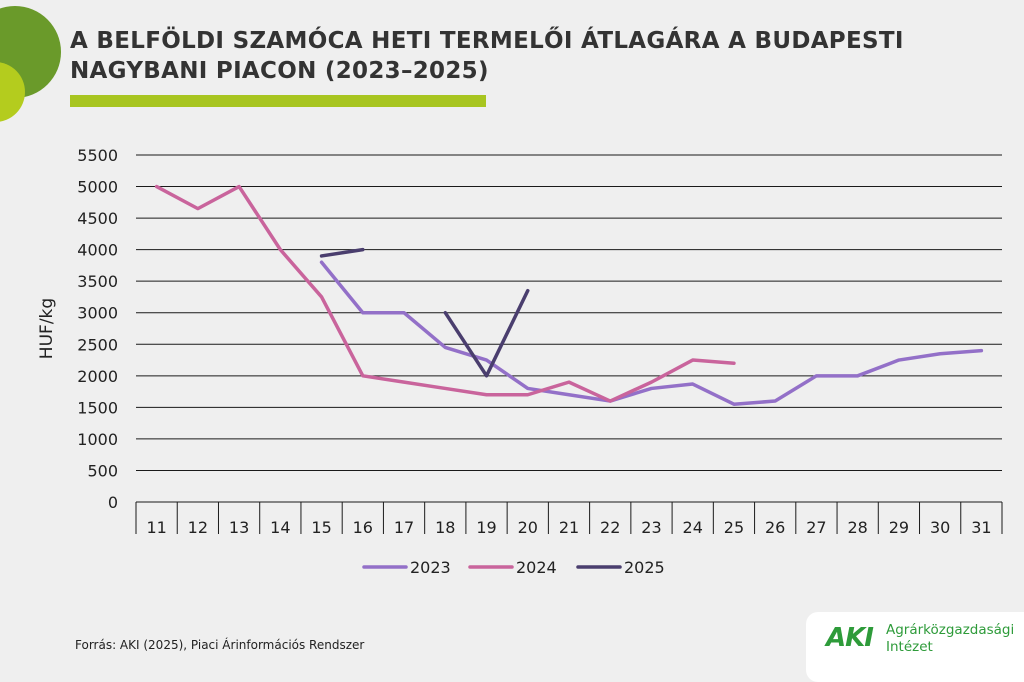 The height and width of the screenshot is (682, 1024). I want to click on y-tick-label: 3500, so click(97, 281).